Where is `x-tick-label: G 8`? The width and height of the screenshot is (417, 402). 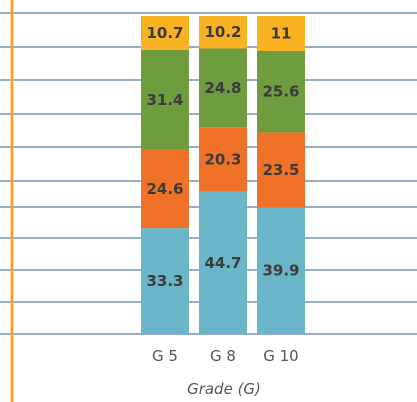
x-tick-label: G 8 is located at coordinates (223, 356).